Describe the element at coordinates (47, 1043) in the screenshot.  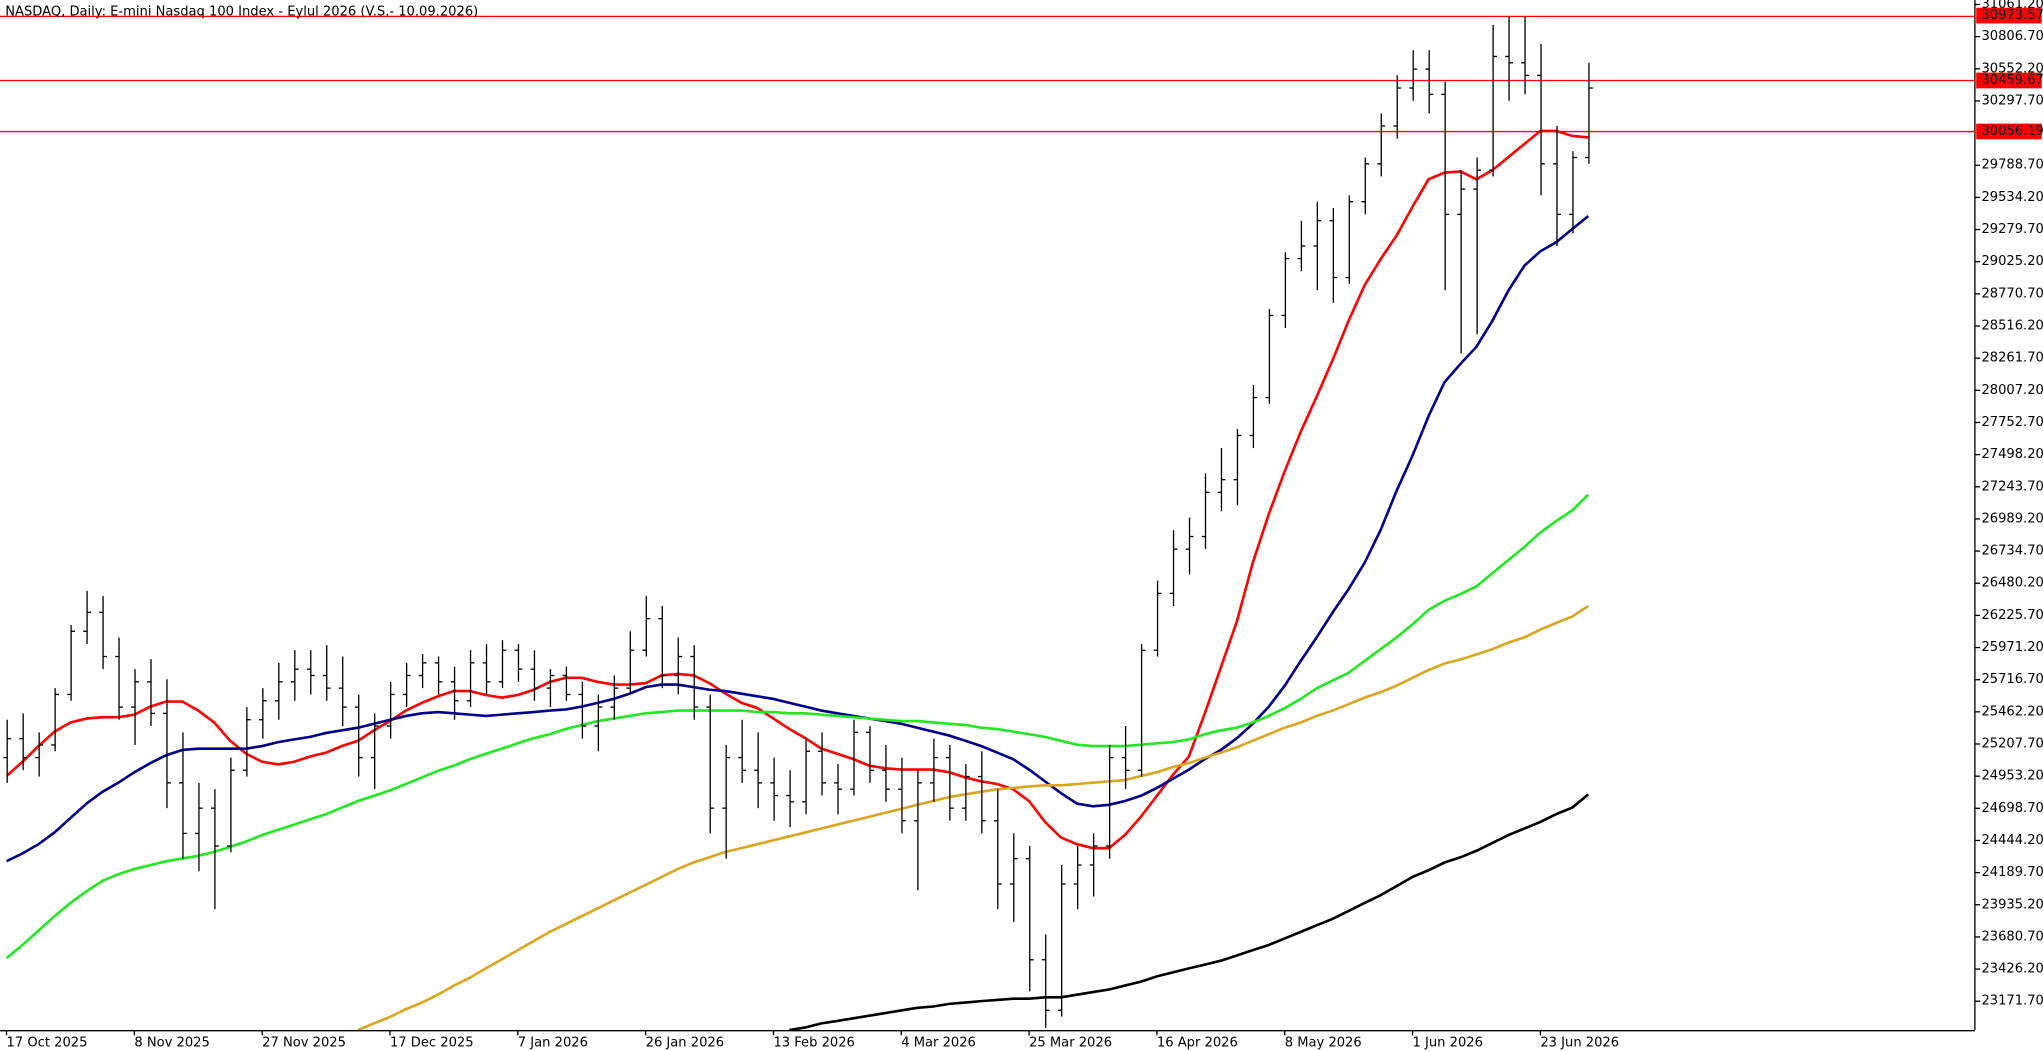
I see `x-tick-label: 17 Oct 2025` at that location.